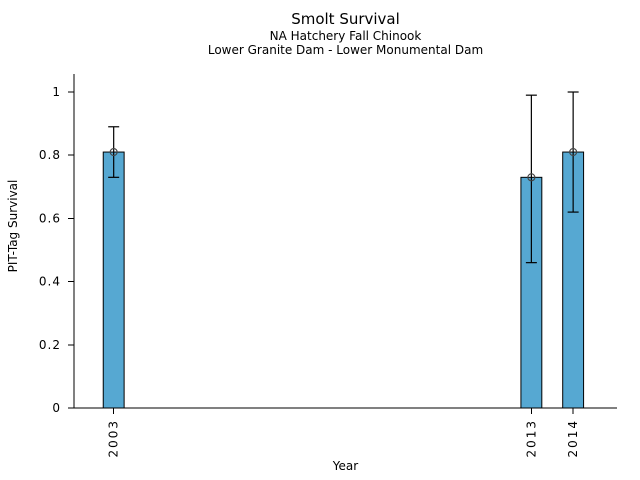 The image size is (640, 480). Describe the element at coordinates (50, 155) in the screenshot. I see `y-tick-label: 0.8` at that location.